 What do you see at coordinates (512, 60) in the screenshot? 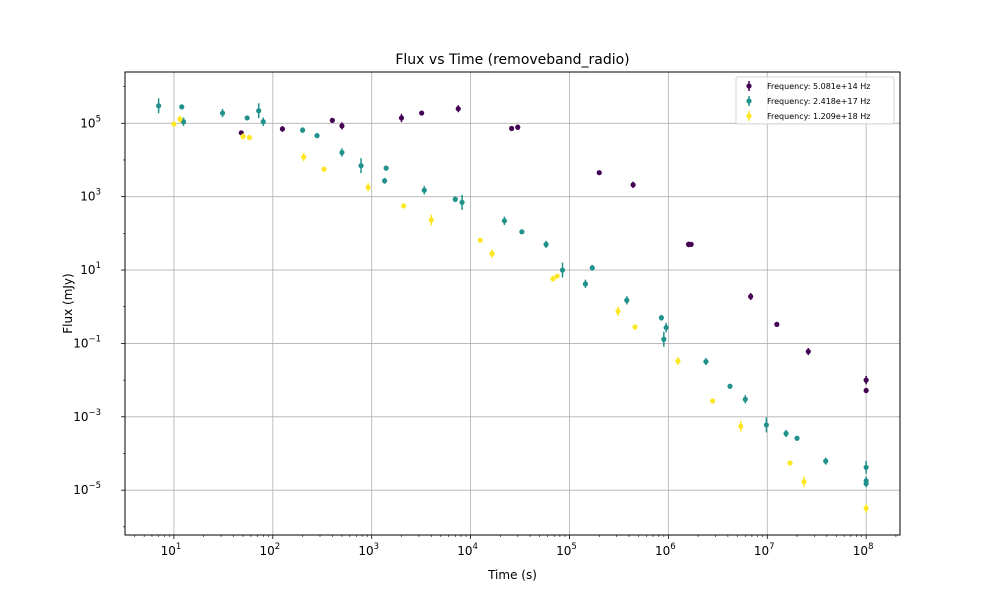
I see `chart-title: Flux vs Time (removeband_radio)` at bounding box center [512, 60].